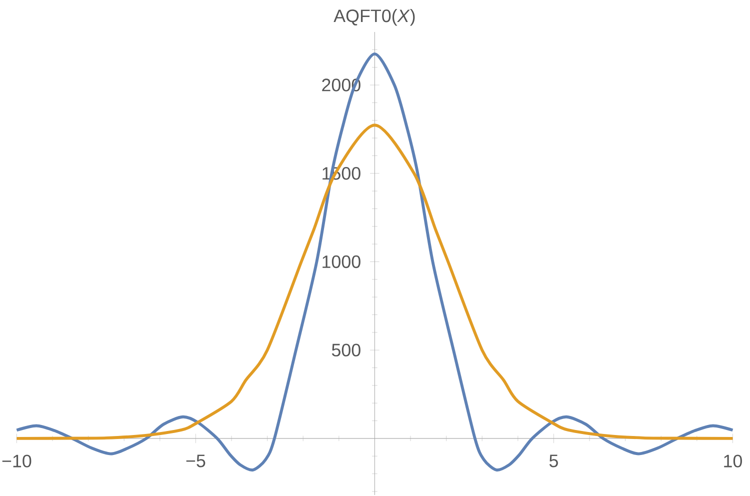 The width and height of the screenshot is (750, 496). I want to click on y-tick-label: 1000, so click(341, 261).